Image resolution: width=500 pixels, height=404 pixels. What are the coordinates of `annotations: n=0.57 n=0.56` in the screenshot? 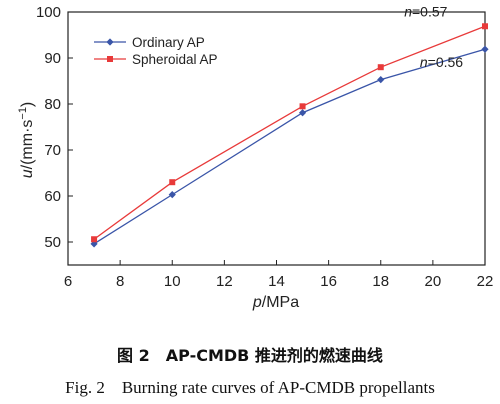 It's located at (433, 37).